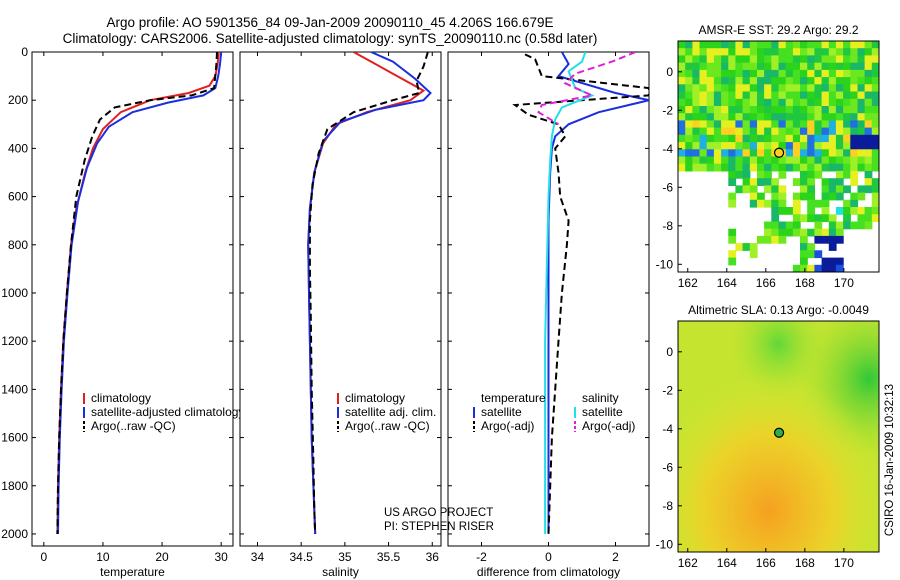 The height and width of the screenshot is (580, 900). Describe the element at coordinates (14, 341) in the screenshot. I see `y-tick-label: 1200` at that location.